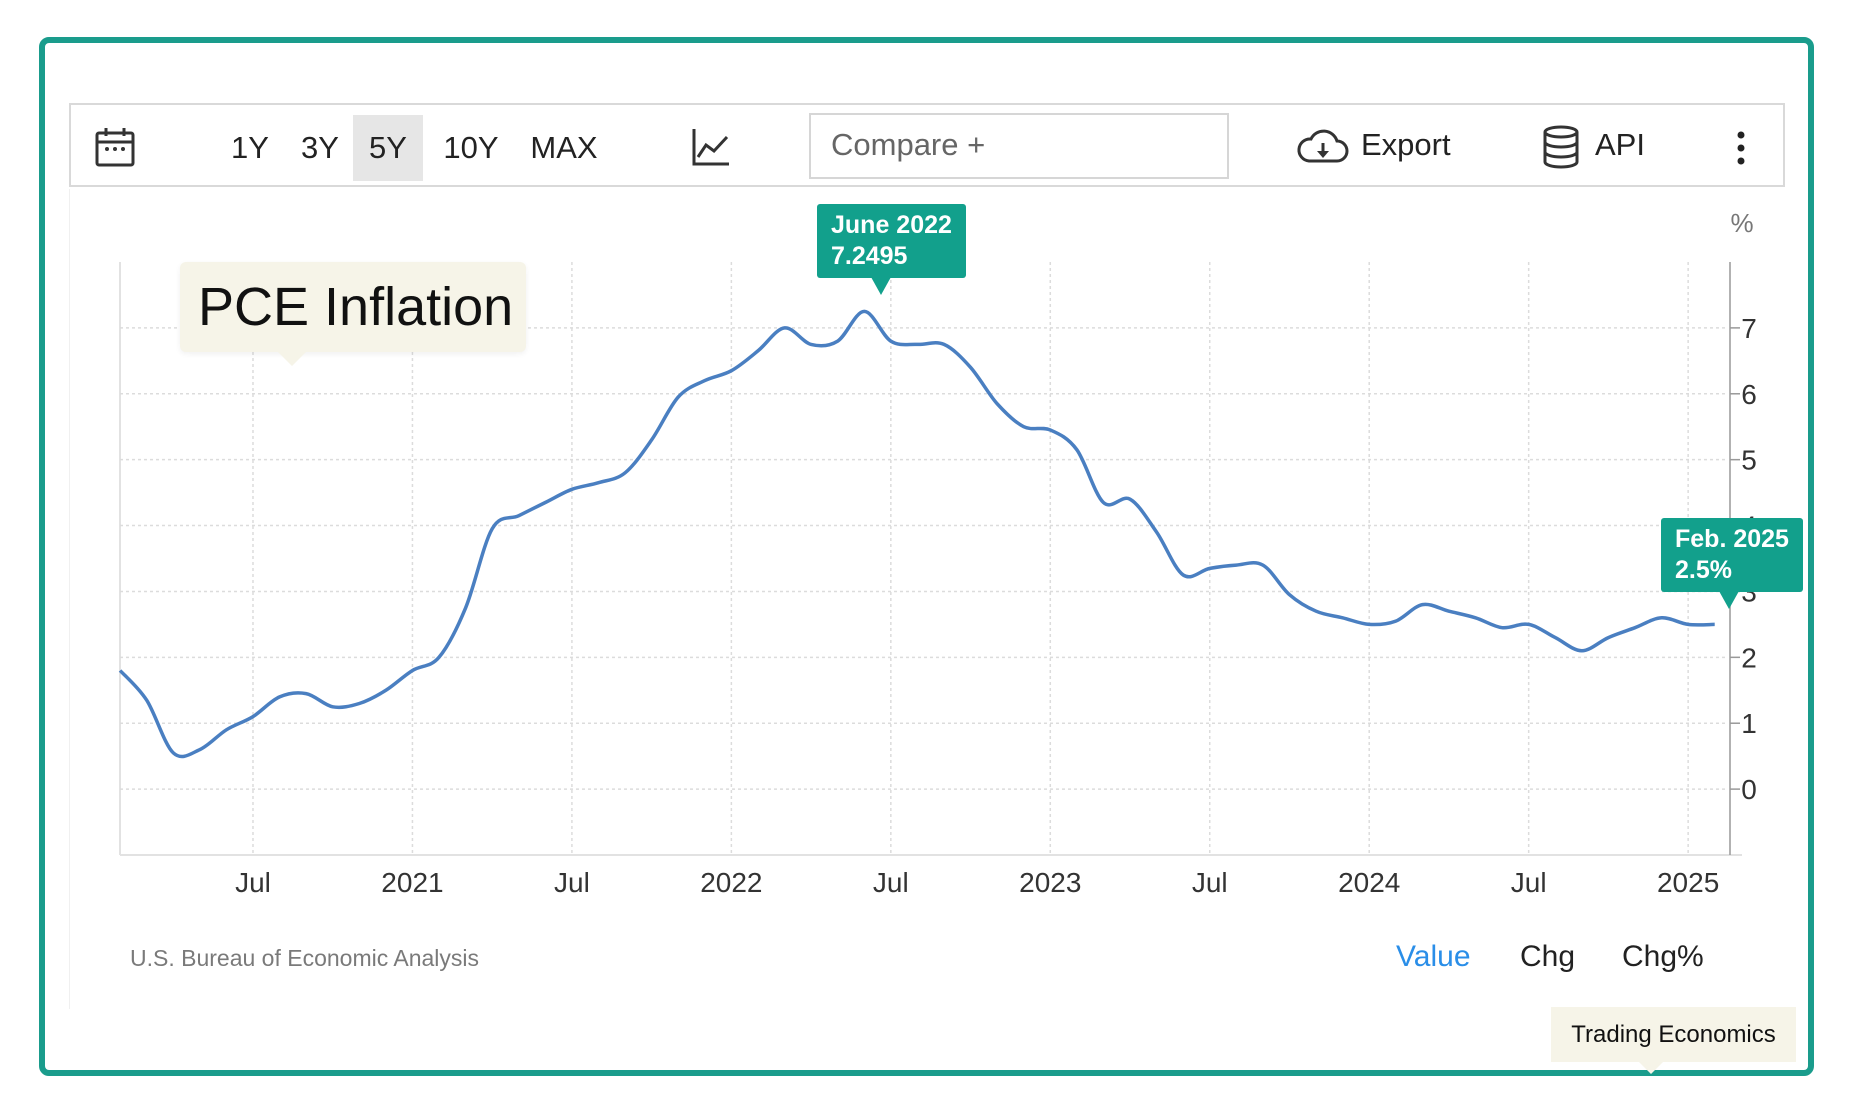 The width and height of the screenshot is (1853, 1113). What do you see at coordinates (320, 147) in the screenshot?
I see `range-3y-button: 3Y` at bounding box center [320, 147].